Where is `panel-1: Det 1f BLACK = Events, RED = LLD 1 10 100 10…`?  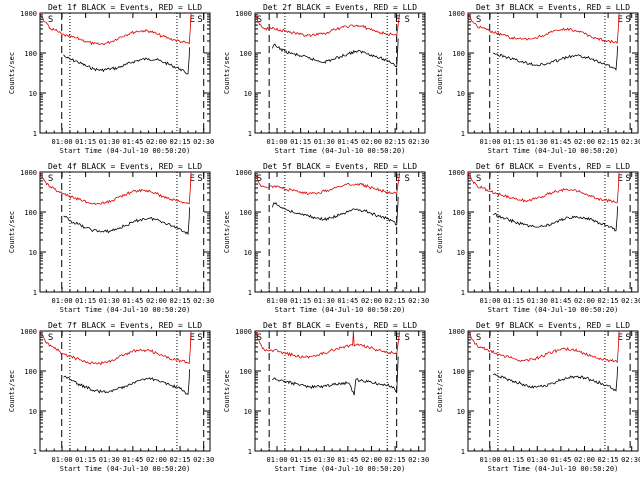
panel-1: Det 1f BLACK = Events, RED = LLD 1 10 100 10… is located at coordinates (111, 79).